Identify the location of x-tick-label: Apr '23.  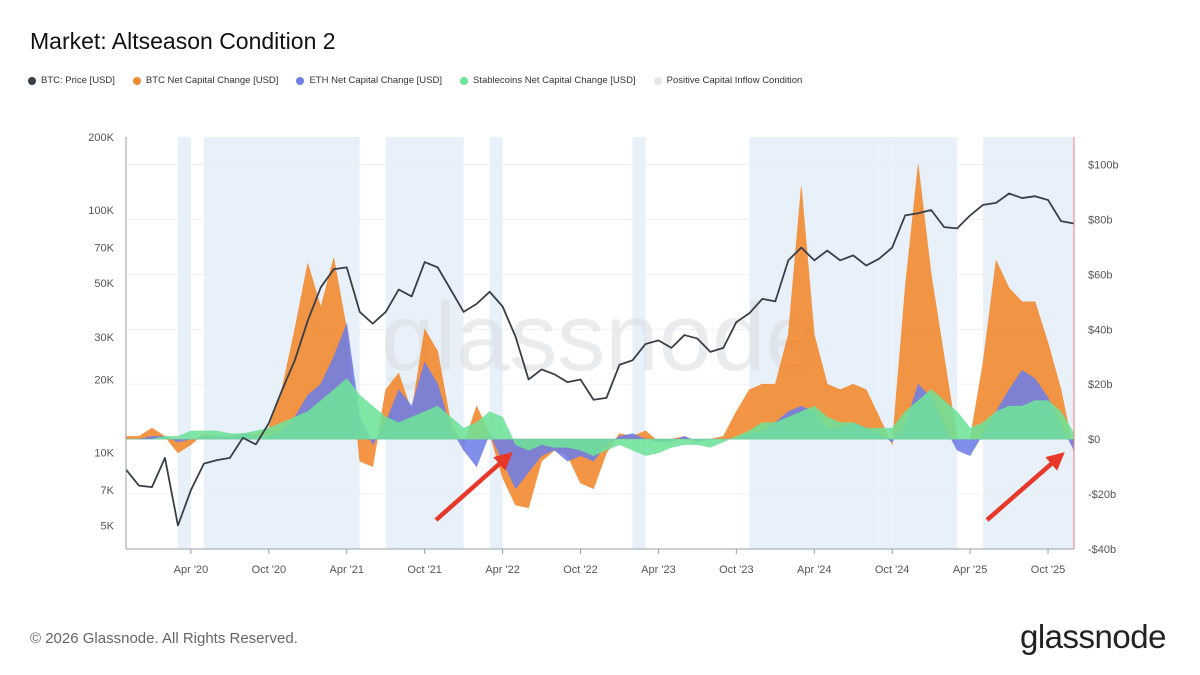
(658, 570).